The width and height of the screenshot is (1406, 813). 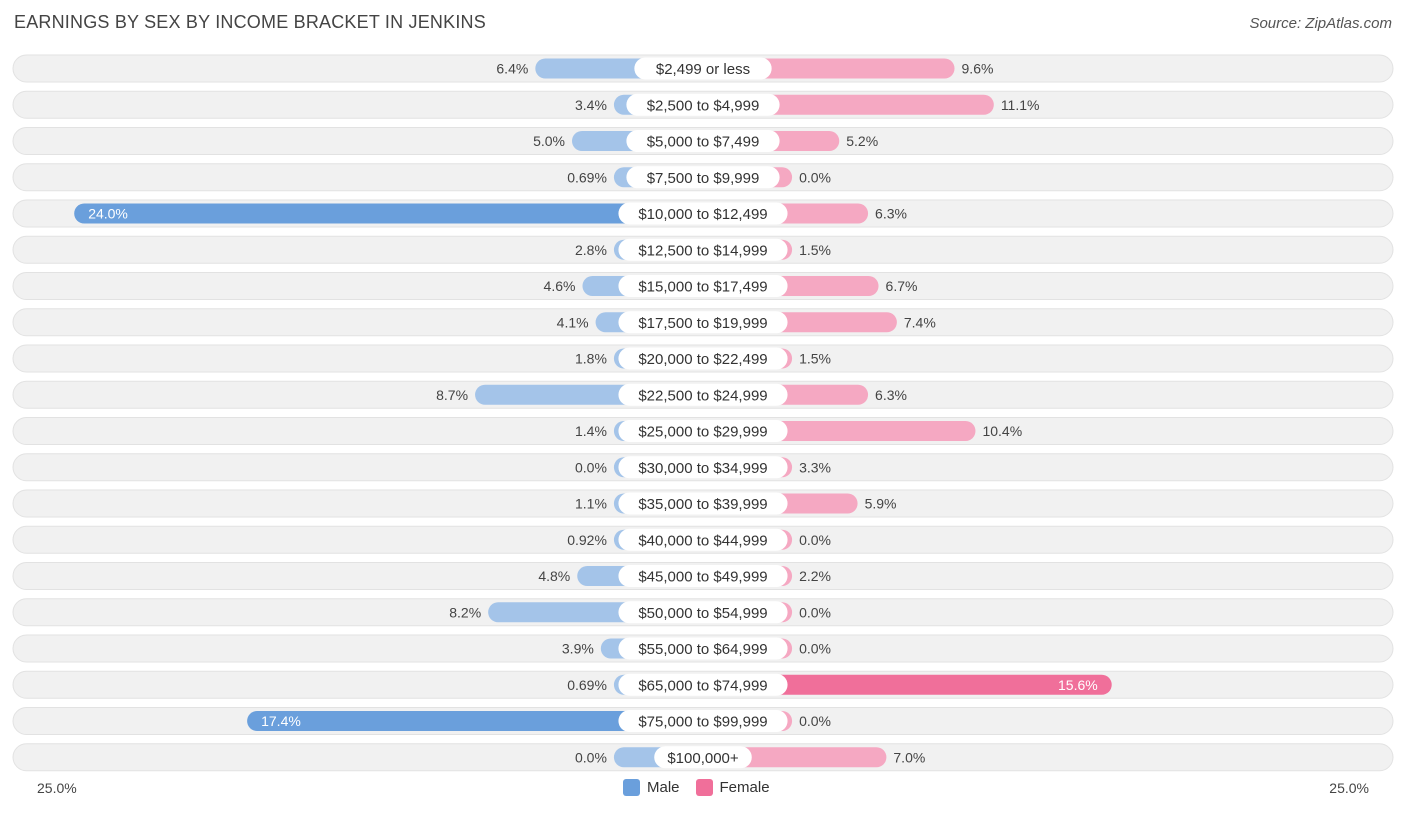 I want to click on legend-item-male: Male, so click(x=651, y=787).